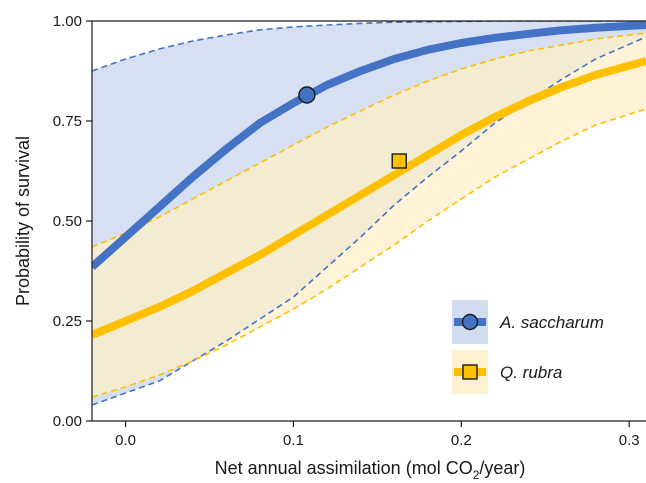 The width and height of the screenshot is (646, 483). Describe the element at coordinates (23, 221) in the screenshot. I see `y-axis-title: Probability of survival` at that location.